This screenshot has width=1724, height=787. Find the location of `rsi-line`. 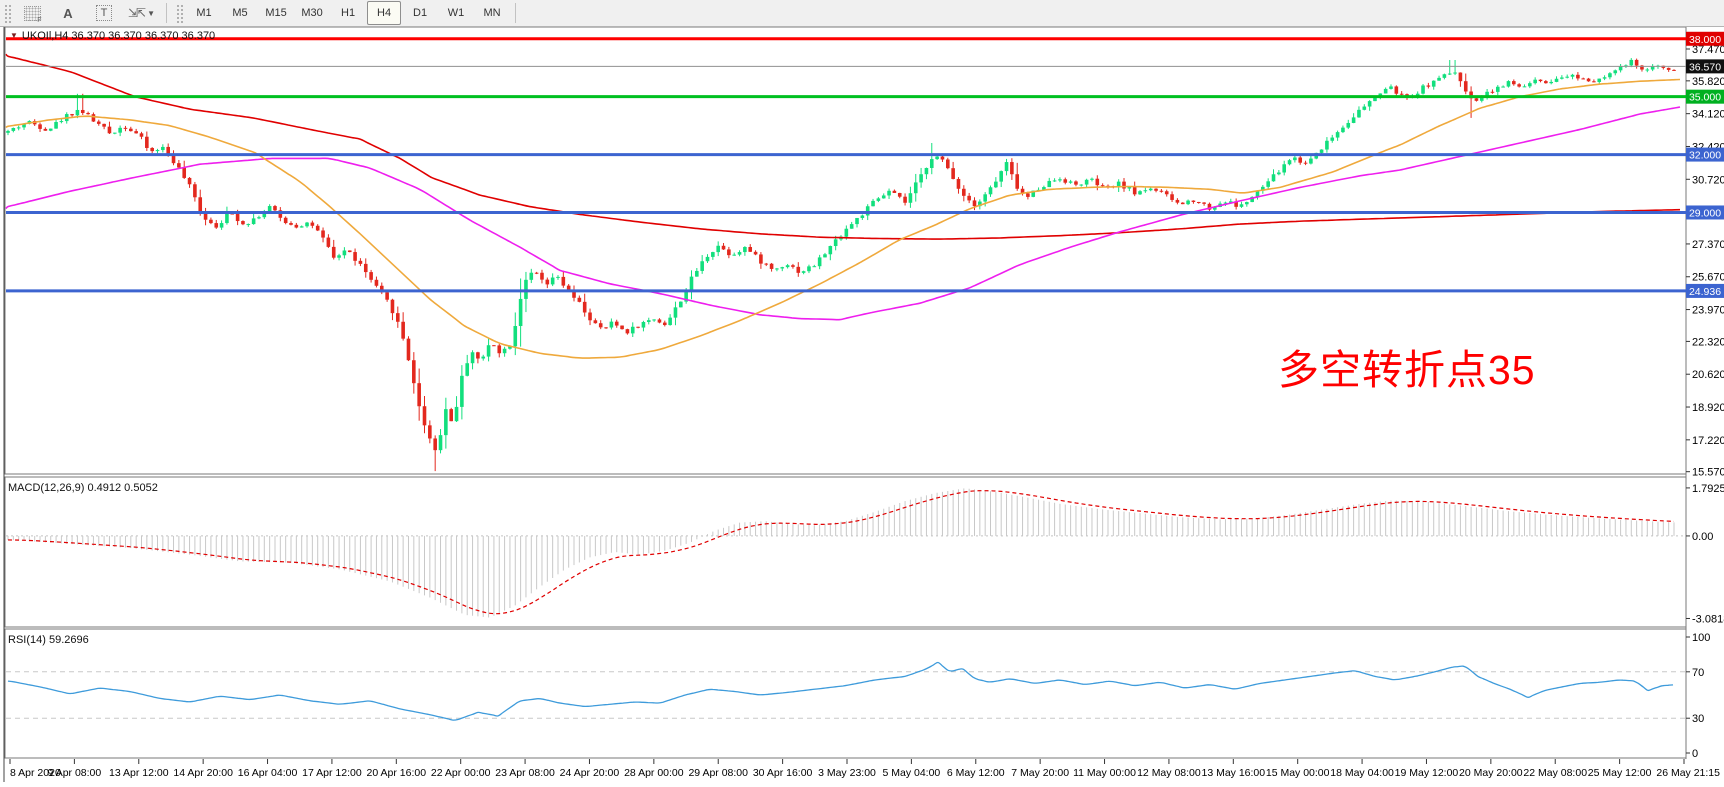

rsi-line is located at coordinates (840, 691).